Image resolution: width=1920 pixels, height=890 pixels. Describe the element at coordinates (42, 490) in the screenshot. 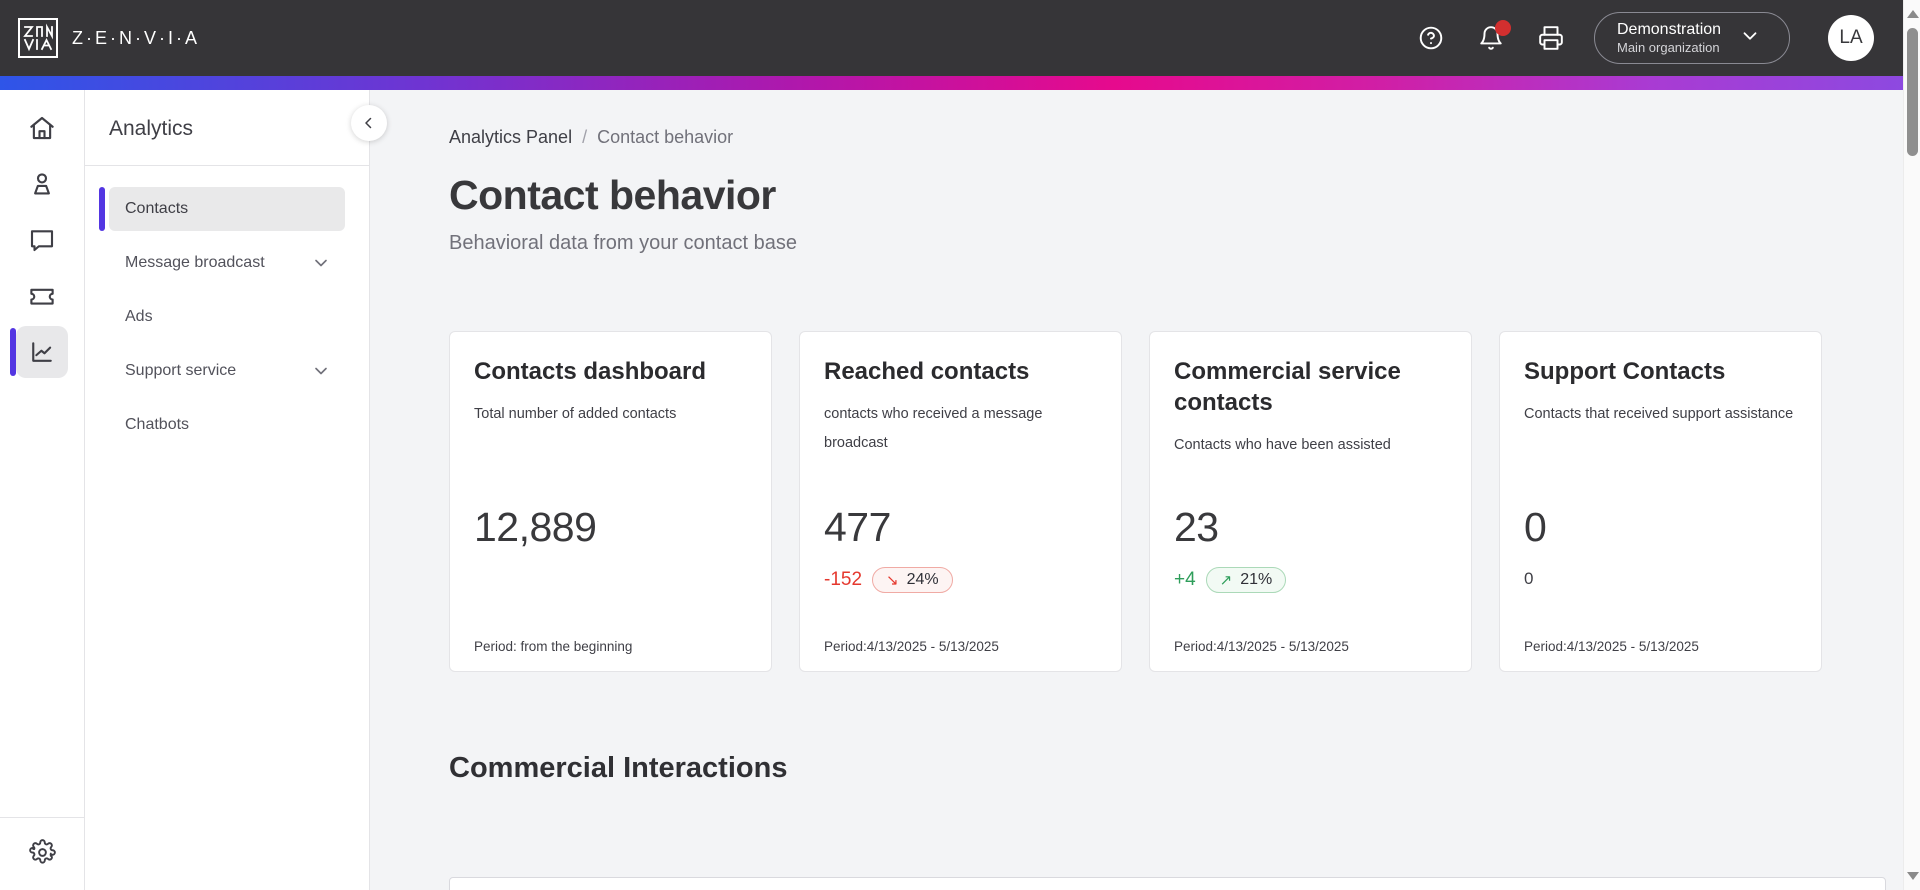

I see `icon-rail` at that location.